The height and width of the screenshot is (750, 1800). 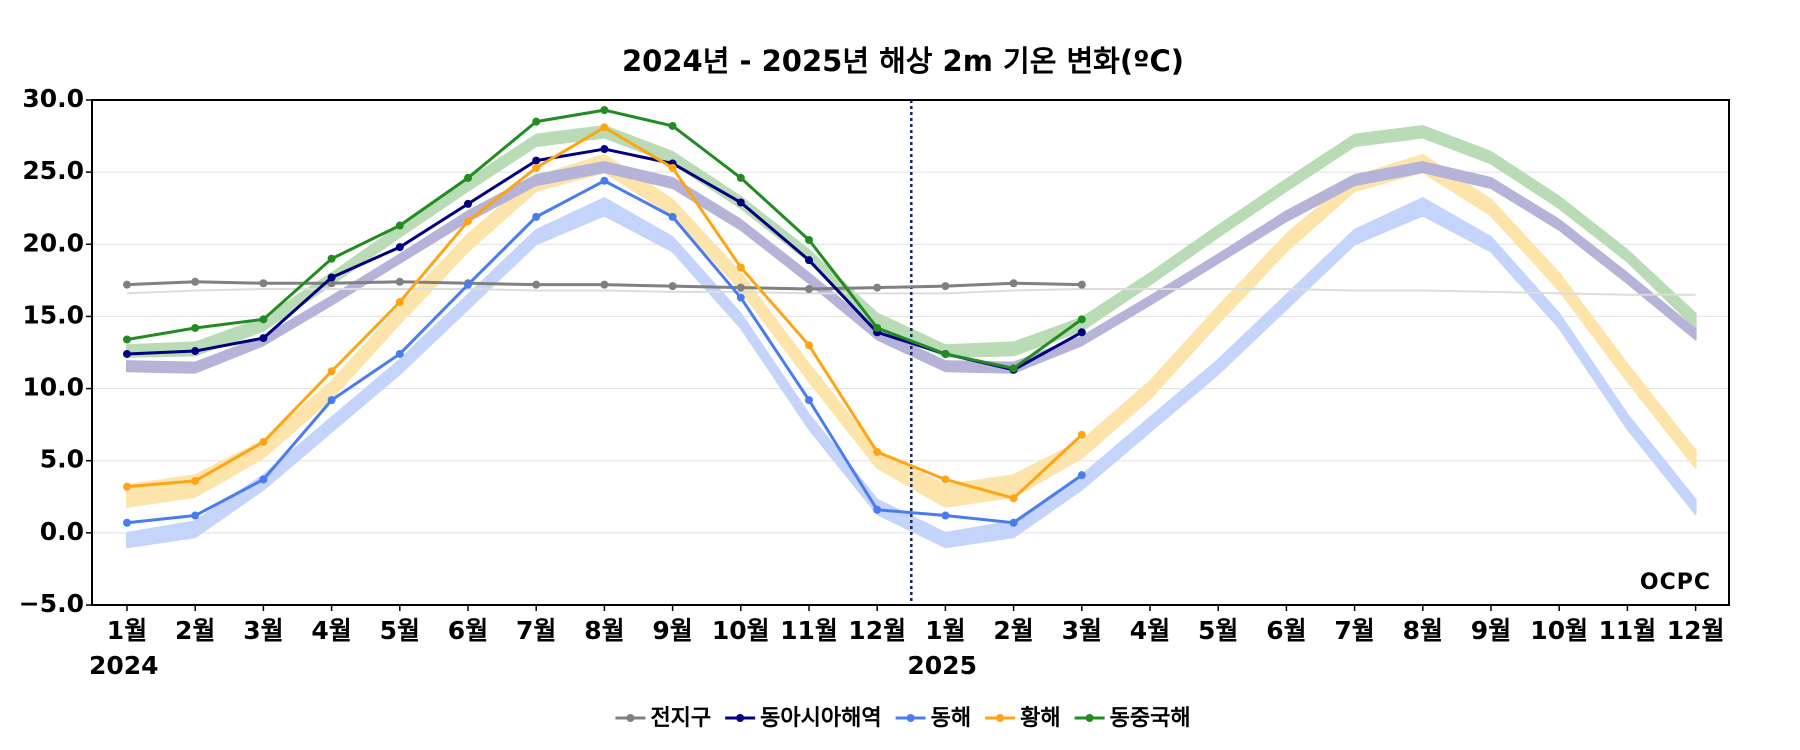 What do you see at coordinates (1132, 718) in the screenshot?
I see `legend-item: 동중국해` at bounding box center [1132, 718].